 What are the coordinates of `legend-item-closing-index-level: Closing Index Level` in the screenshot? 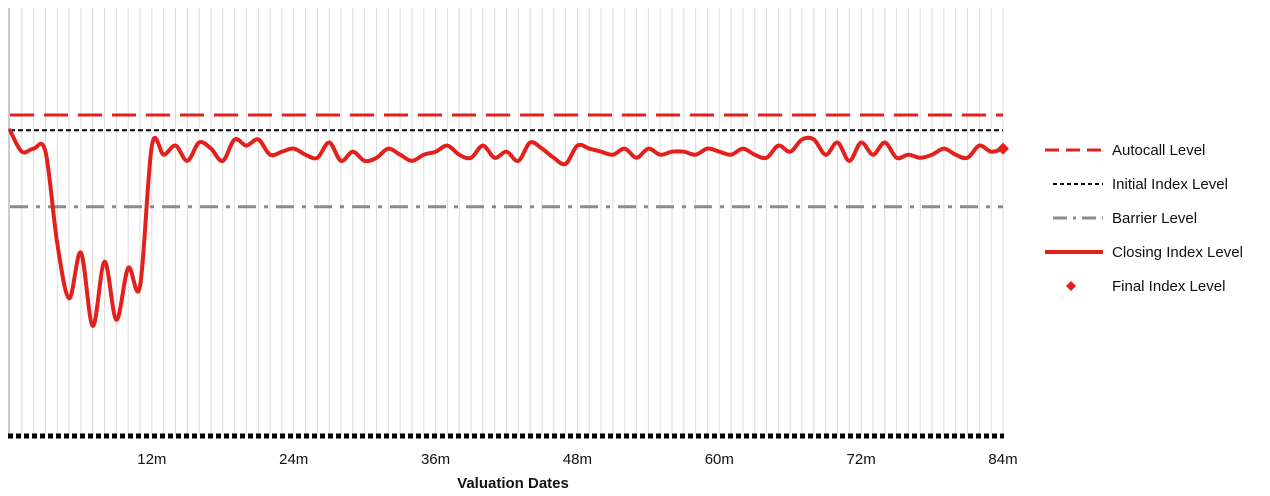 It's located at (1155, 252).